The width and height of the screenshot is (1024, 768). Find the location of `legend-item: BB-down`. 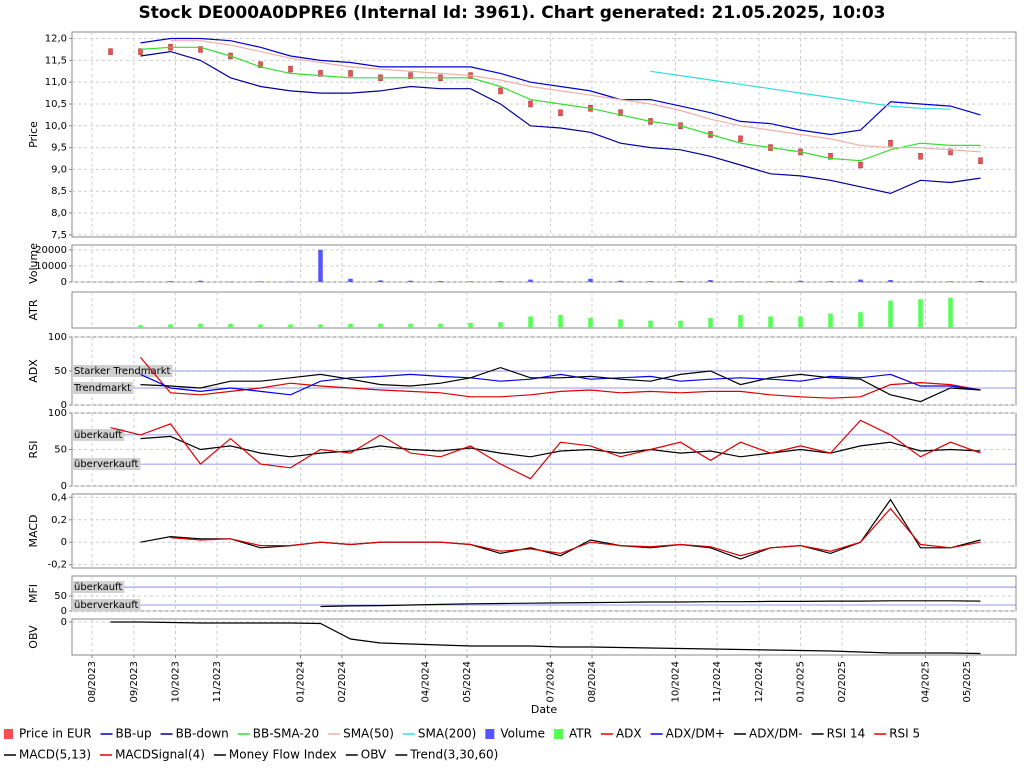

legend-item: BB-down is located at coordinates (194, 734).